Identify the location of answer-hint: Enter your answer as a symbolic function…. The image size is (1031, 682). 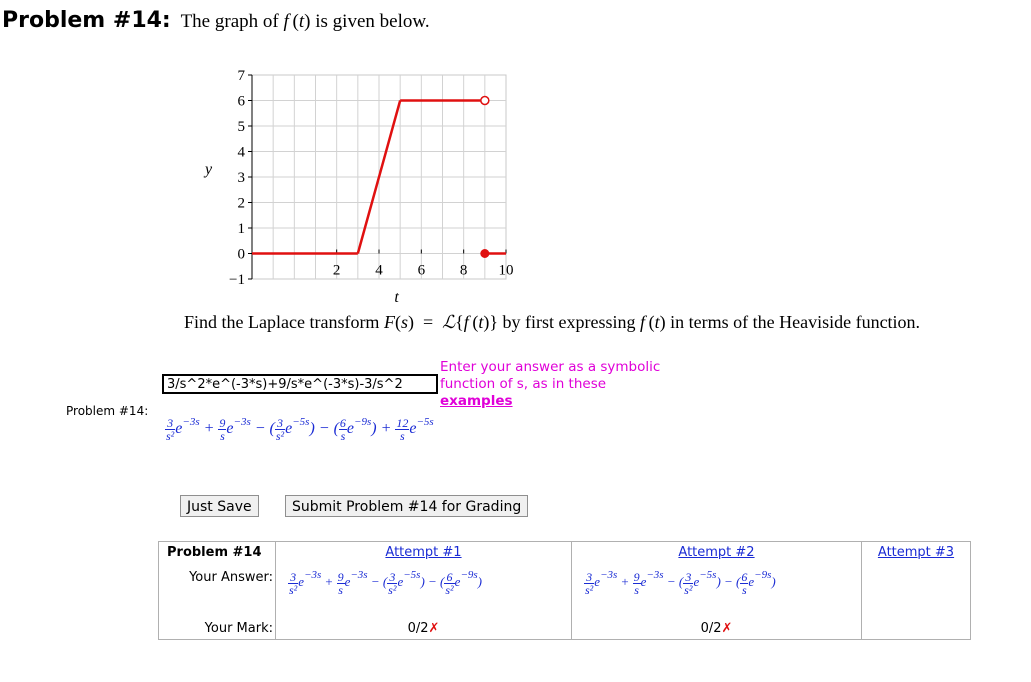
(550, 384).